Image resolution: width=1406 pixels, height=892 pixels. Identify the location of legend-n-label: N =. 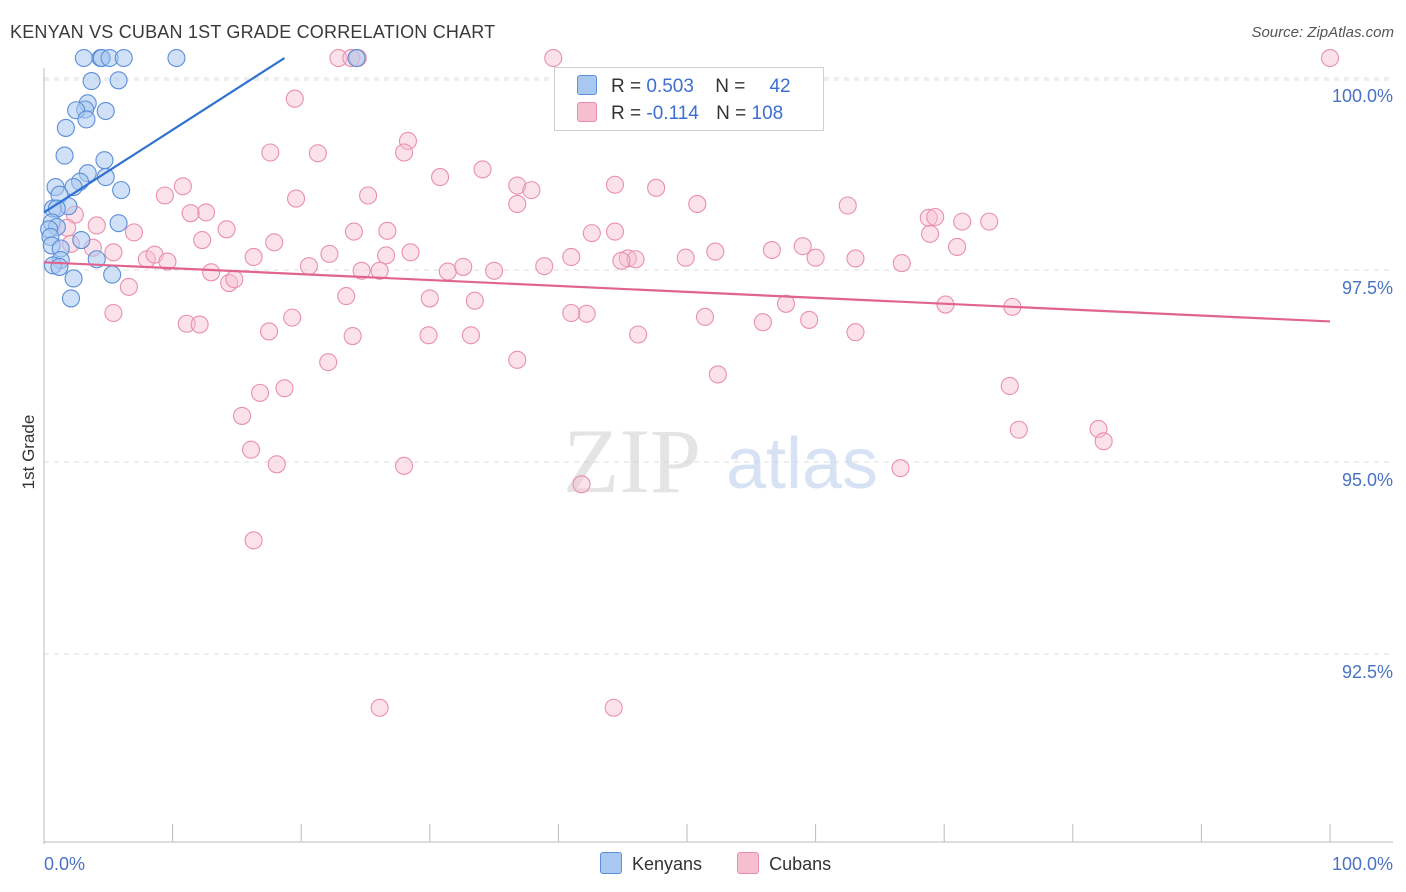
(731, 113).